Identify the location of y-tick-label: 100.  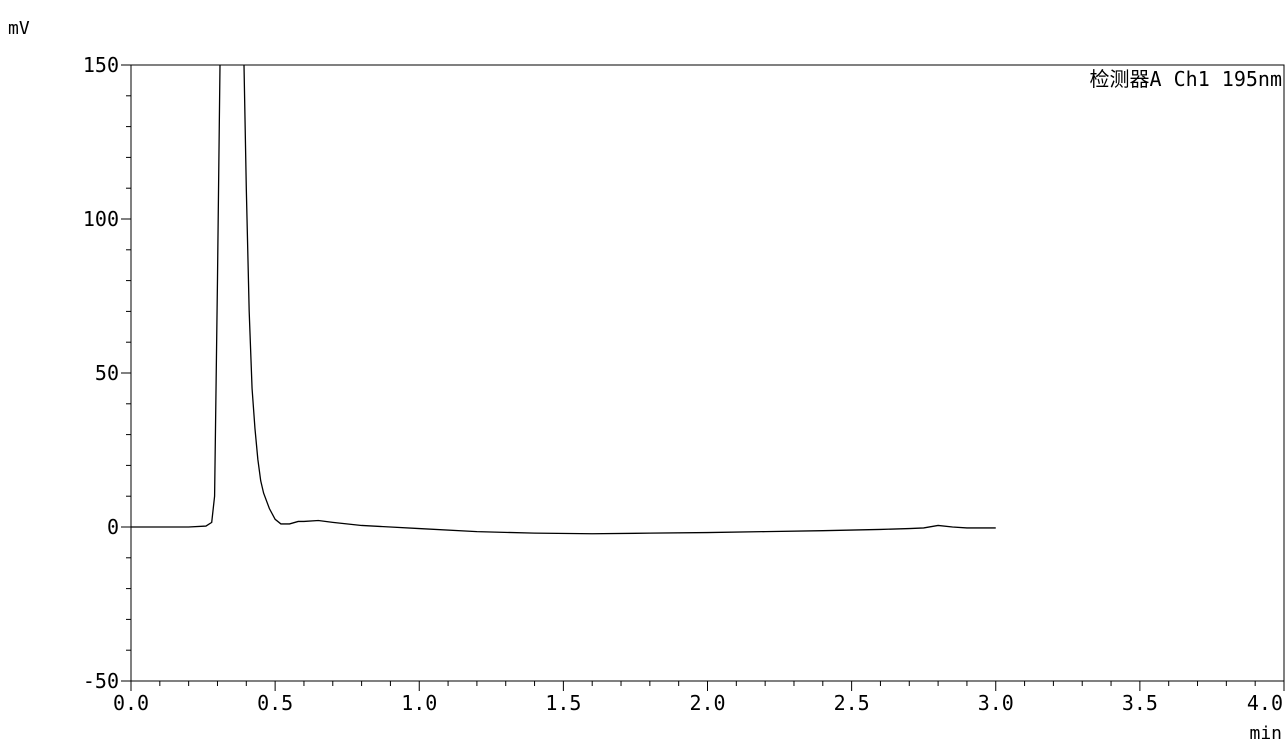
(101, 219).